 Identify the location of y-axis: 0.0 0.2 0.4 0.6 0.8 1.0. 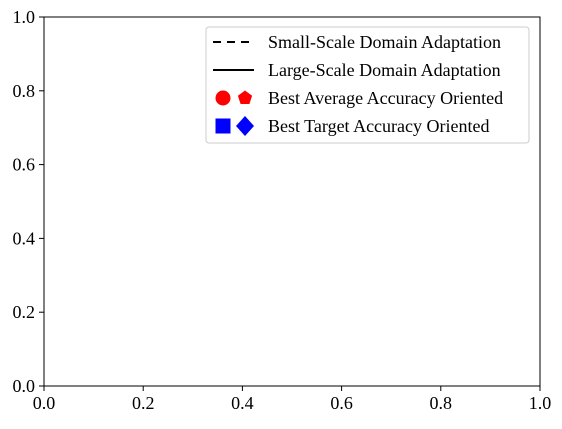
(28, 201).